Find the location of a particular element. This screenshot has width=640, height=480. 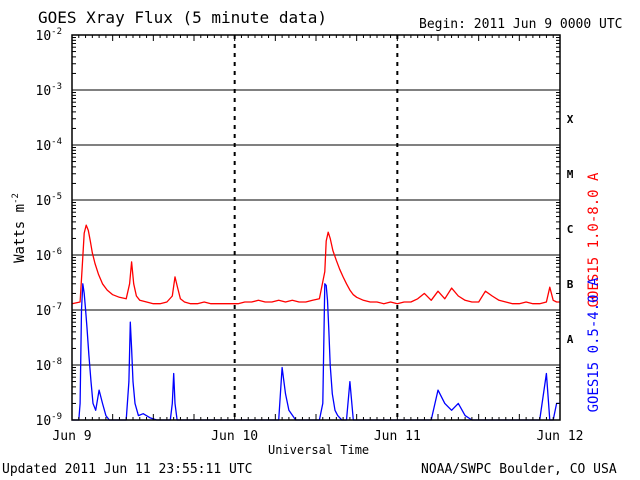

updated-timestamp: Updated 2011 Jun 11 23:55:11 UTC is located at coordinates (127, 469).